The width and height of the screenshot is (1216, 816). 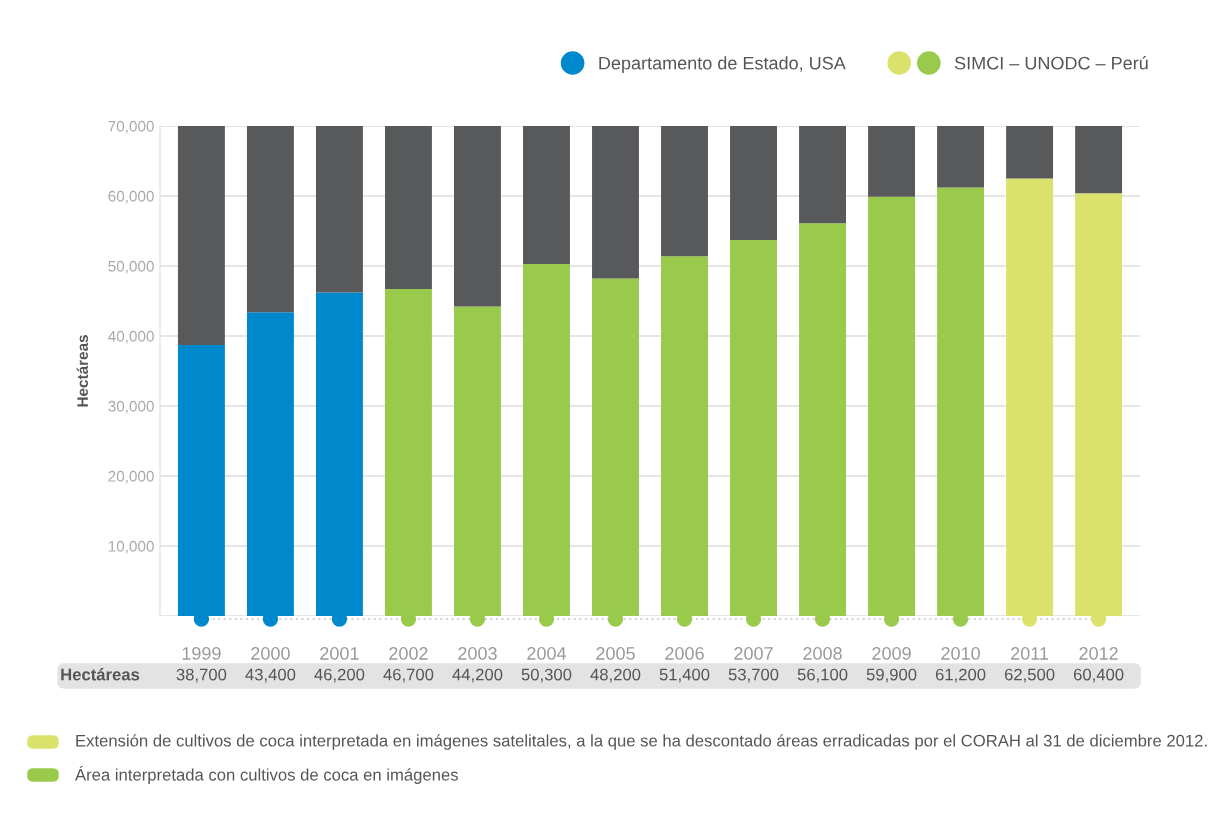 What do you see at coordinates (641, 742) in the screenshot?
I see `text: Extensión de cultivos de coca interpretada en imágenes satelitales, a la que se ha descontado áreas erradicadas por el CORAH al 31 de diciembre 2012.` at bounding box center [641, 742].